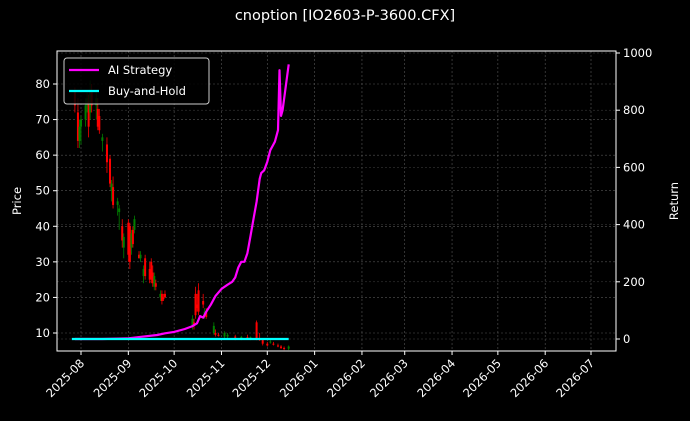 Image resolution: width=690 pixels, height=421 pixels. I want to click on left-y-axis: 10 20 30 40 50 60 70 80, so click(46, 208).